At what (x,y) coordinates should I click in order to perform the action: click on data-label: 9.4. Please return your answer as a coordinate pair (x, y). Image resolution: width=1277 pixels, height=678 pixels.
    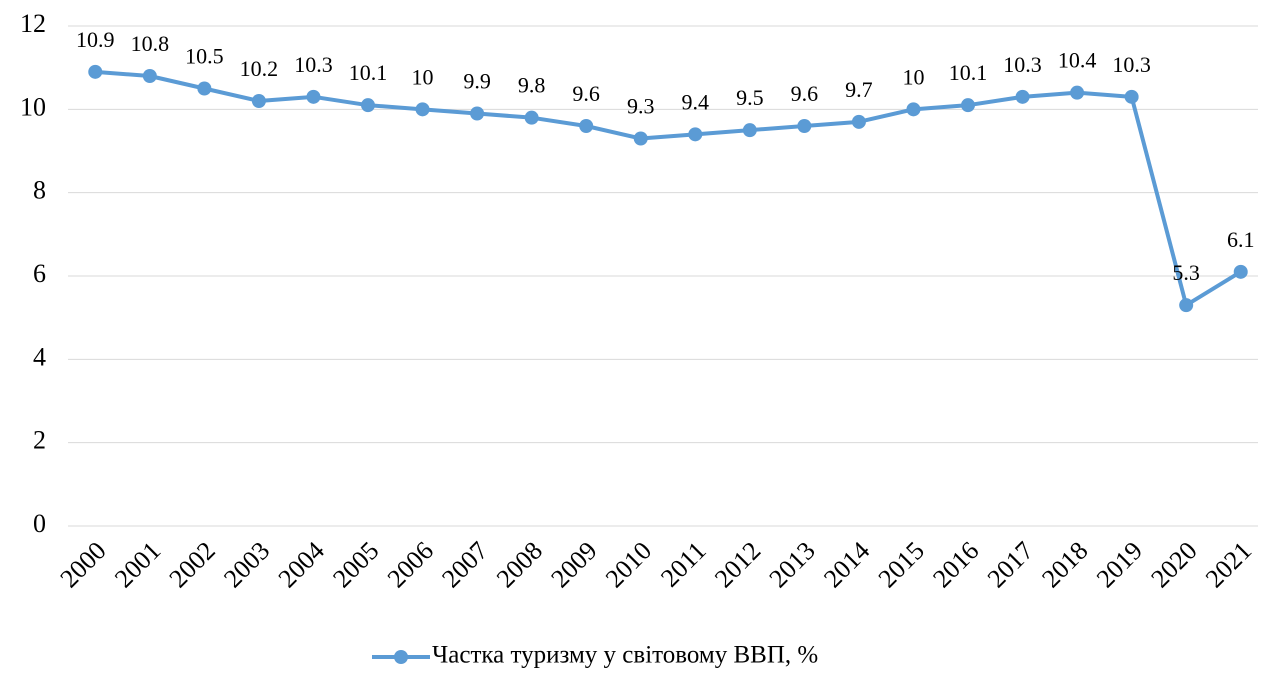
    Looking at the image, I should click on (696, 101).